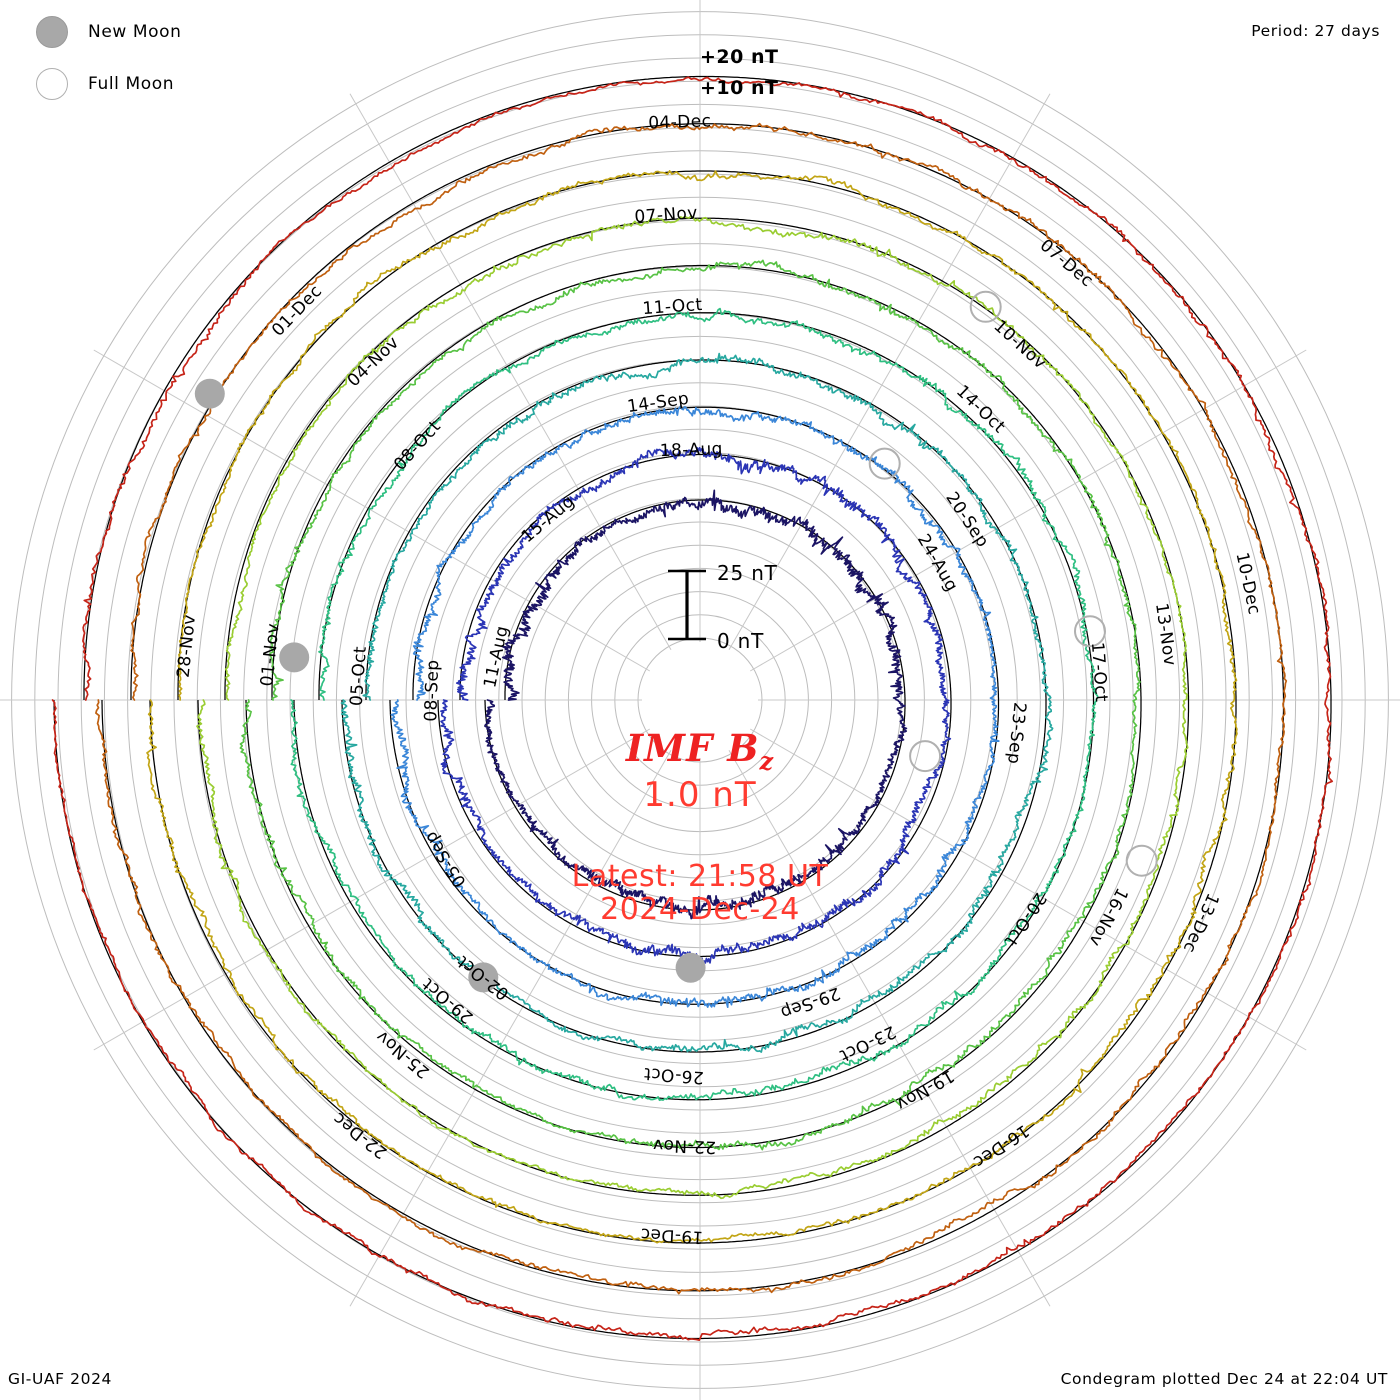 The width and height of the screenshot is (1400, 1400). What do you see at coordinates (666, 215) in the screenshot?
I see `date-label: 07-Nov` at bounding box center [666, 215].